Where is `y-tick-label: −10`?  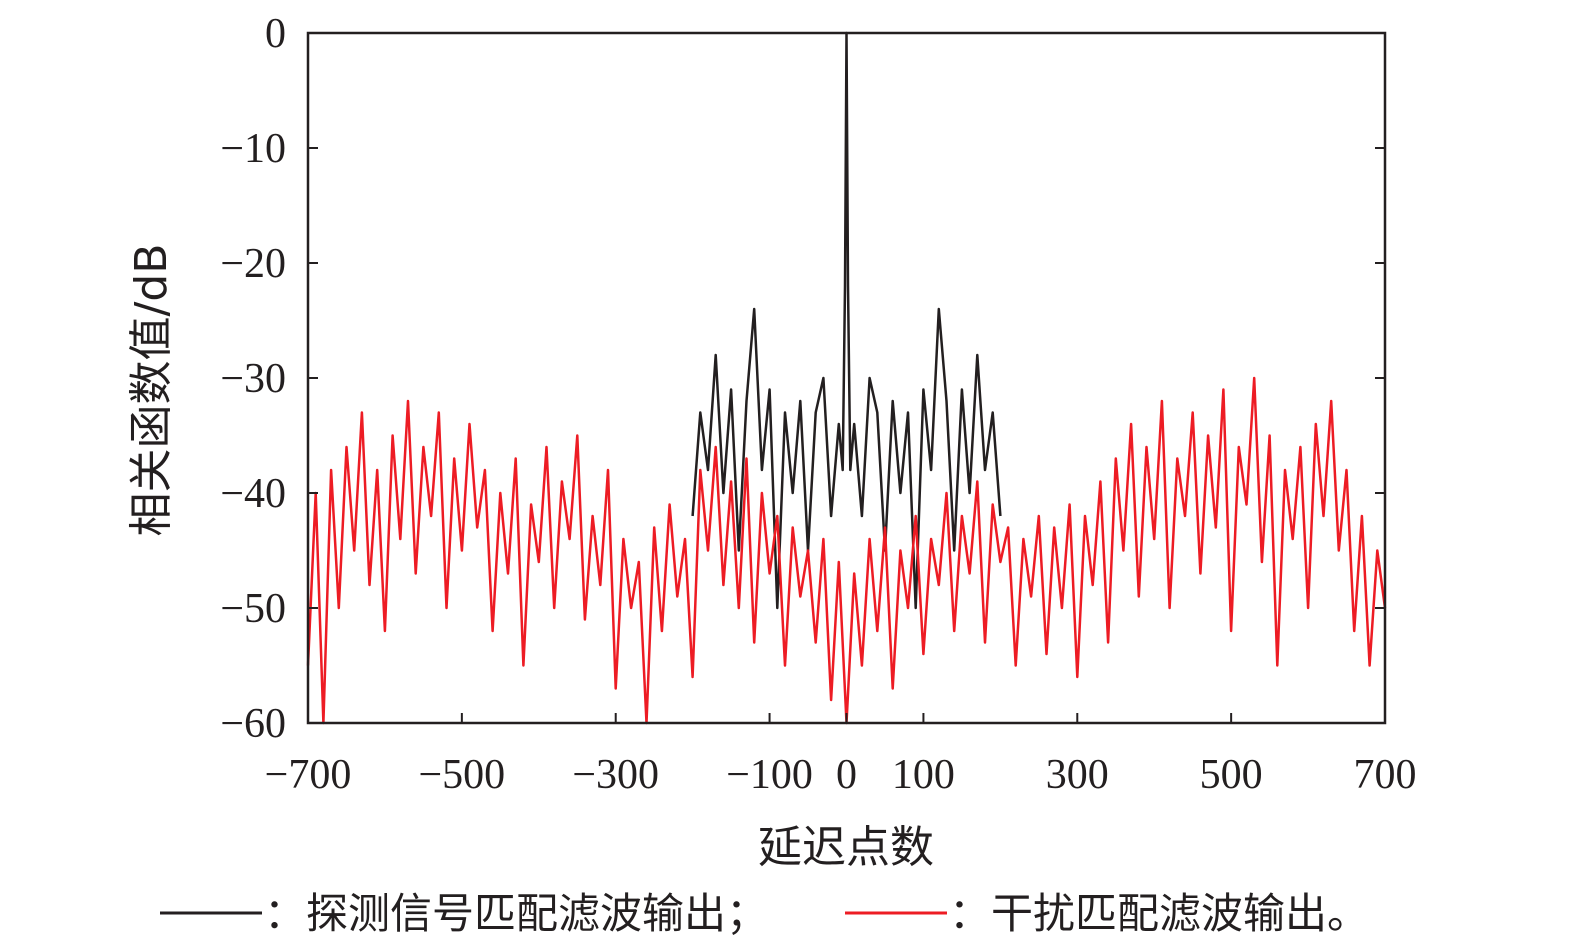 y-tick-label: −10 is located at coordinates (253, 149).